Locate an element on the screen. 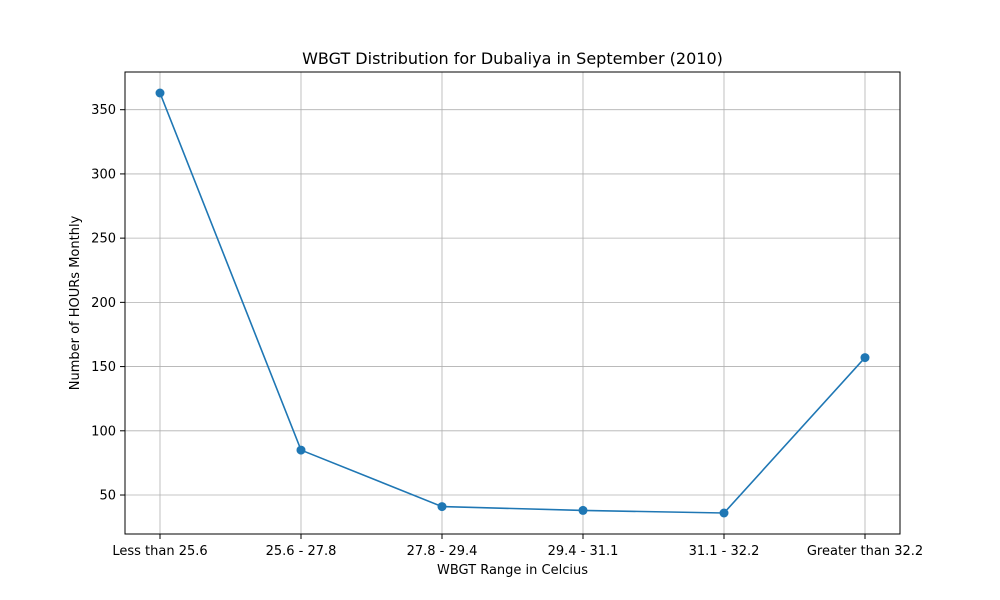  y-tick-label: 50 is located at coordinates (107, 496).